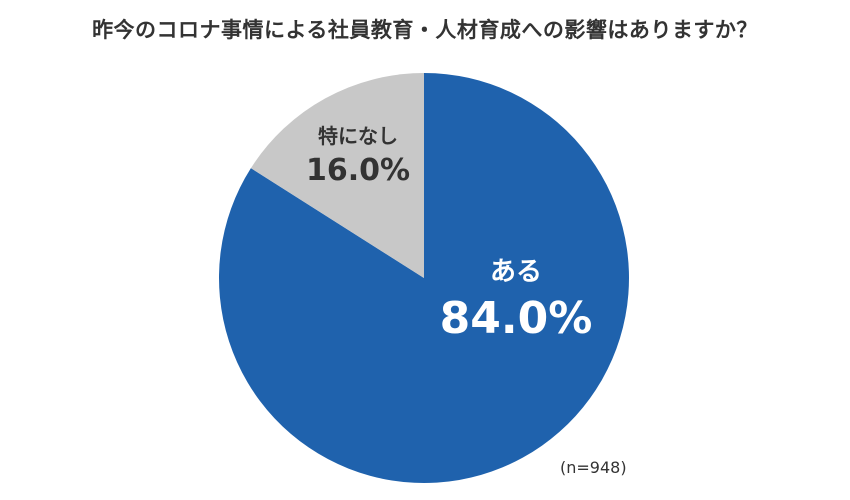 The height and width of the screenshot is (500, 850). Describe the element at coordinates (358, 170) in the screenshot. I see `slice-value-label: 16.0%` at that location.